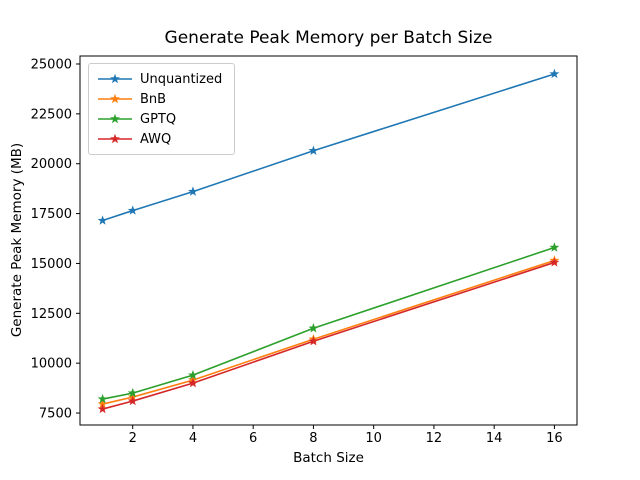 This screenshot has width=640, height=480. I want to click on y-tick-label: 12500, so click(51, 314).